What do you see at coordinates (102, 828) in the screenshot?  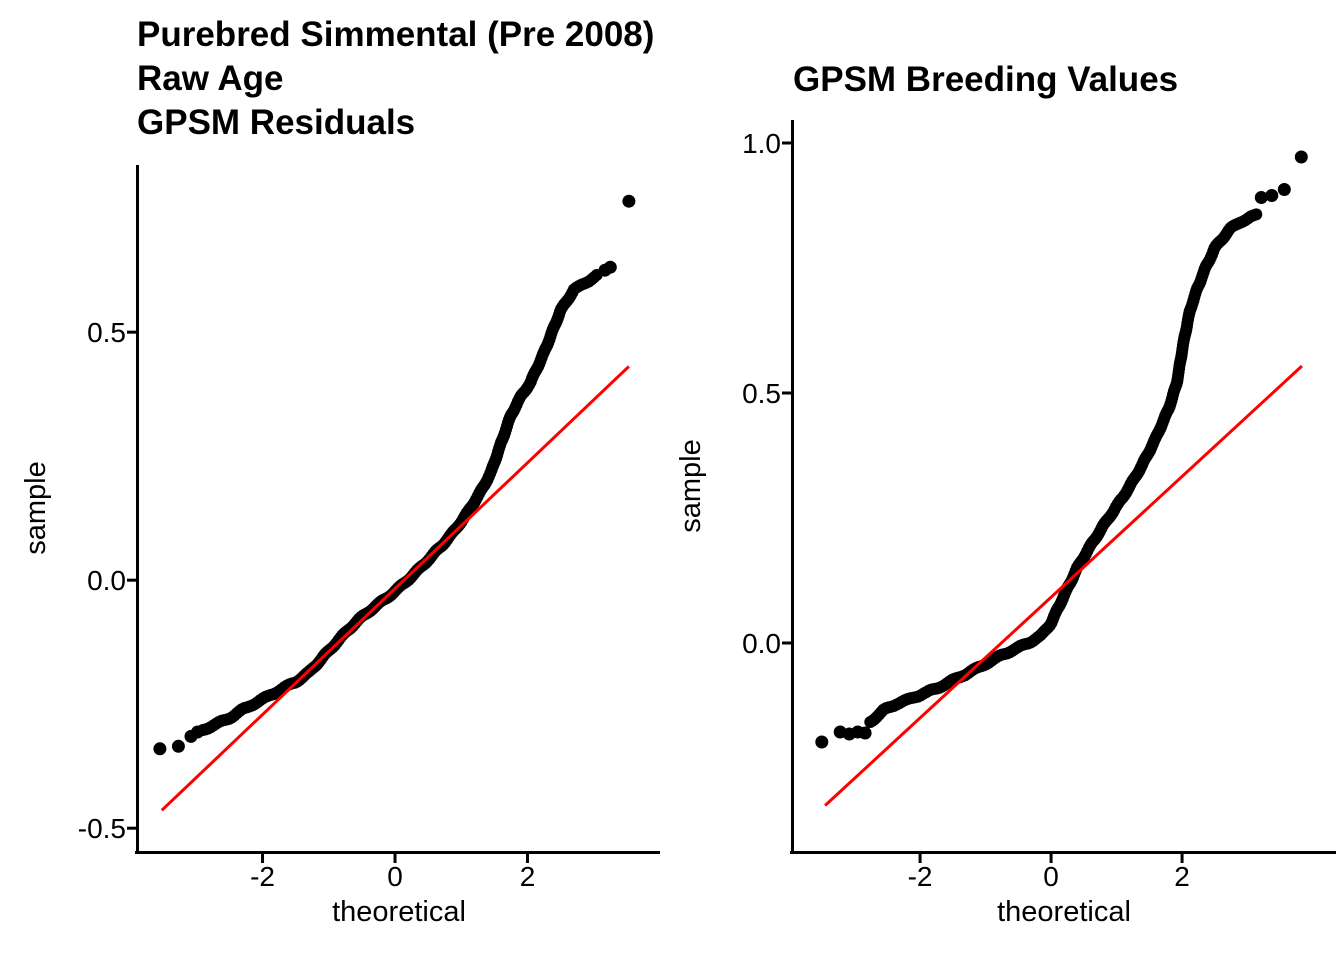 I see `y-tick-label: -0.5` at bounding box center [102, 828].